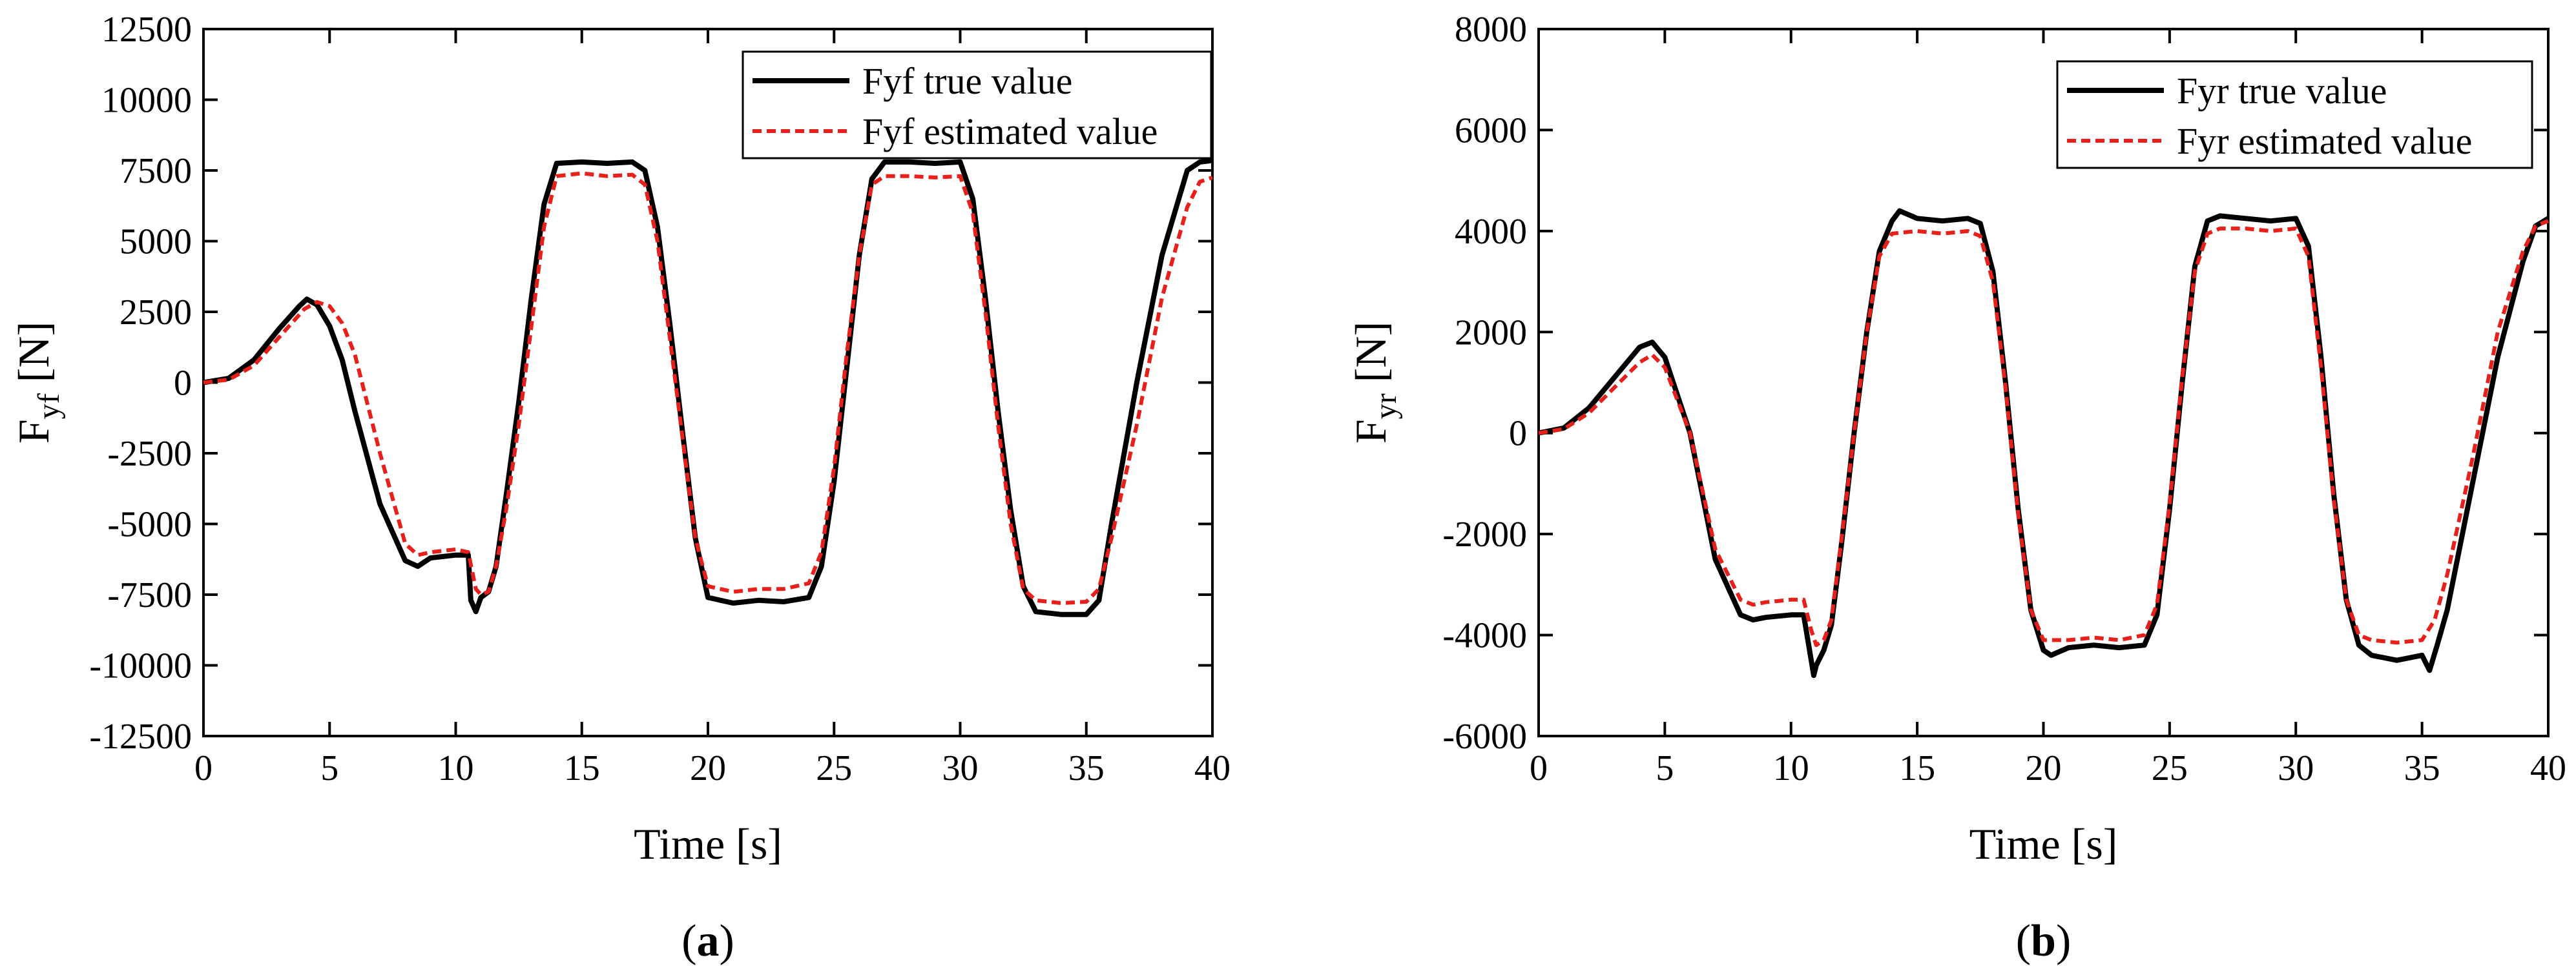 The height and width of the screenshot is (973, 2576). What do you see at coordinates (1212, 768) in the screenshot?
I see `panel-a-x-tick-label: 40` at bounding box center [1212, 768].